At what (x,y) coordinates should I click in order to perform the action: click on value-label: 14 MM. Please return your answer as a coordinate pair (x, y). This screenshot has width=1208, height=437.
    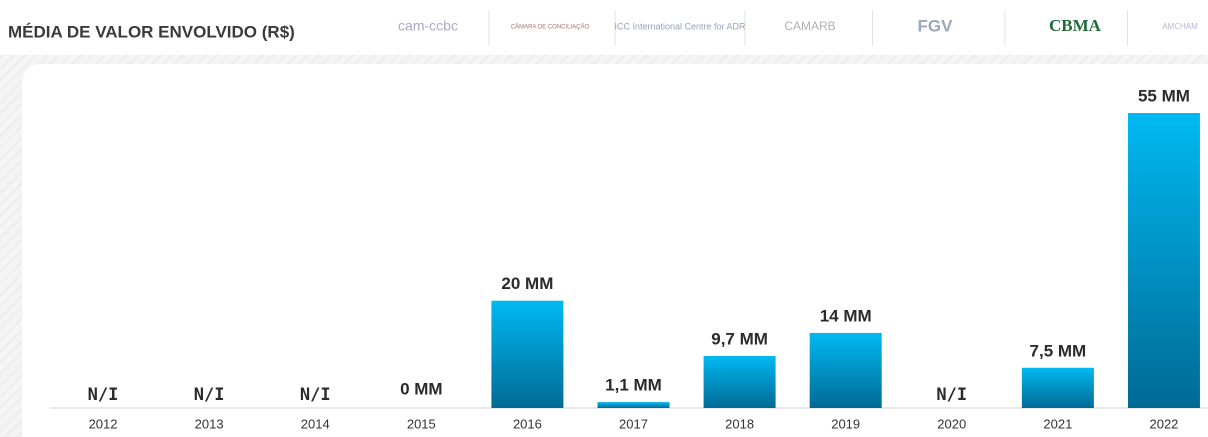
    Looking at the image, I should click on (846, 315).